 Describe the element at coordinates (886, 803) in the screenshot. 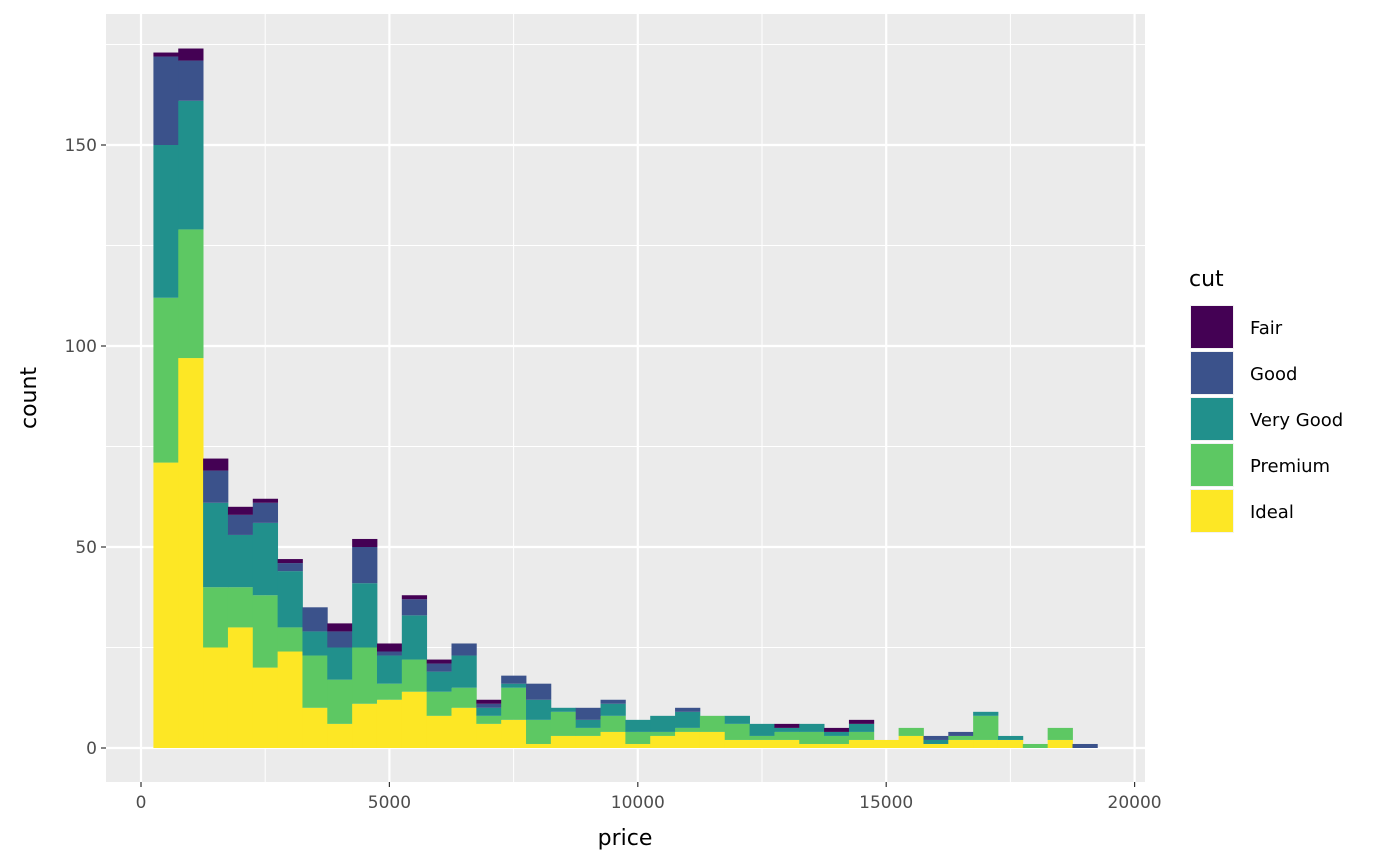

I see `x-tick-label: 15000` at that location.